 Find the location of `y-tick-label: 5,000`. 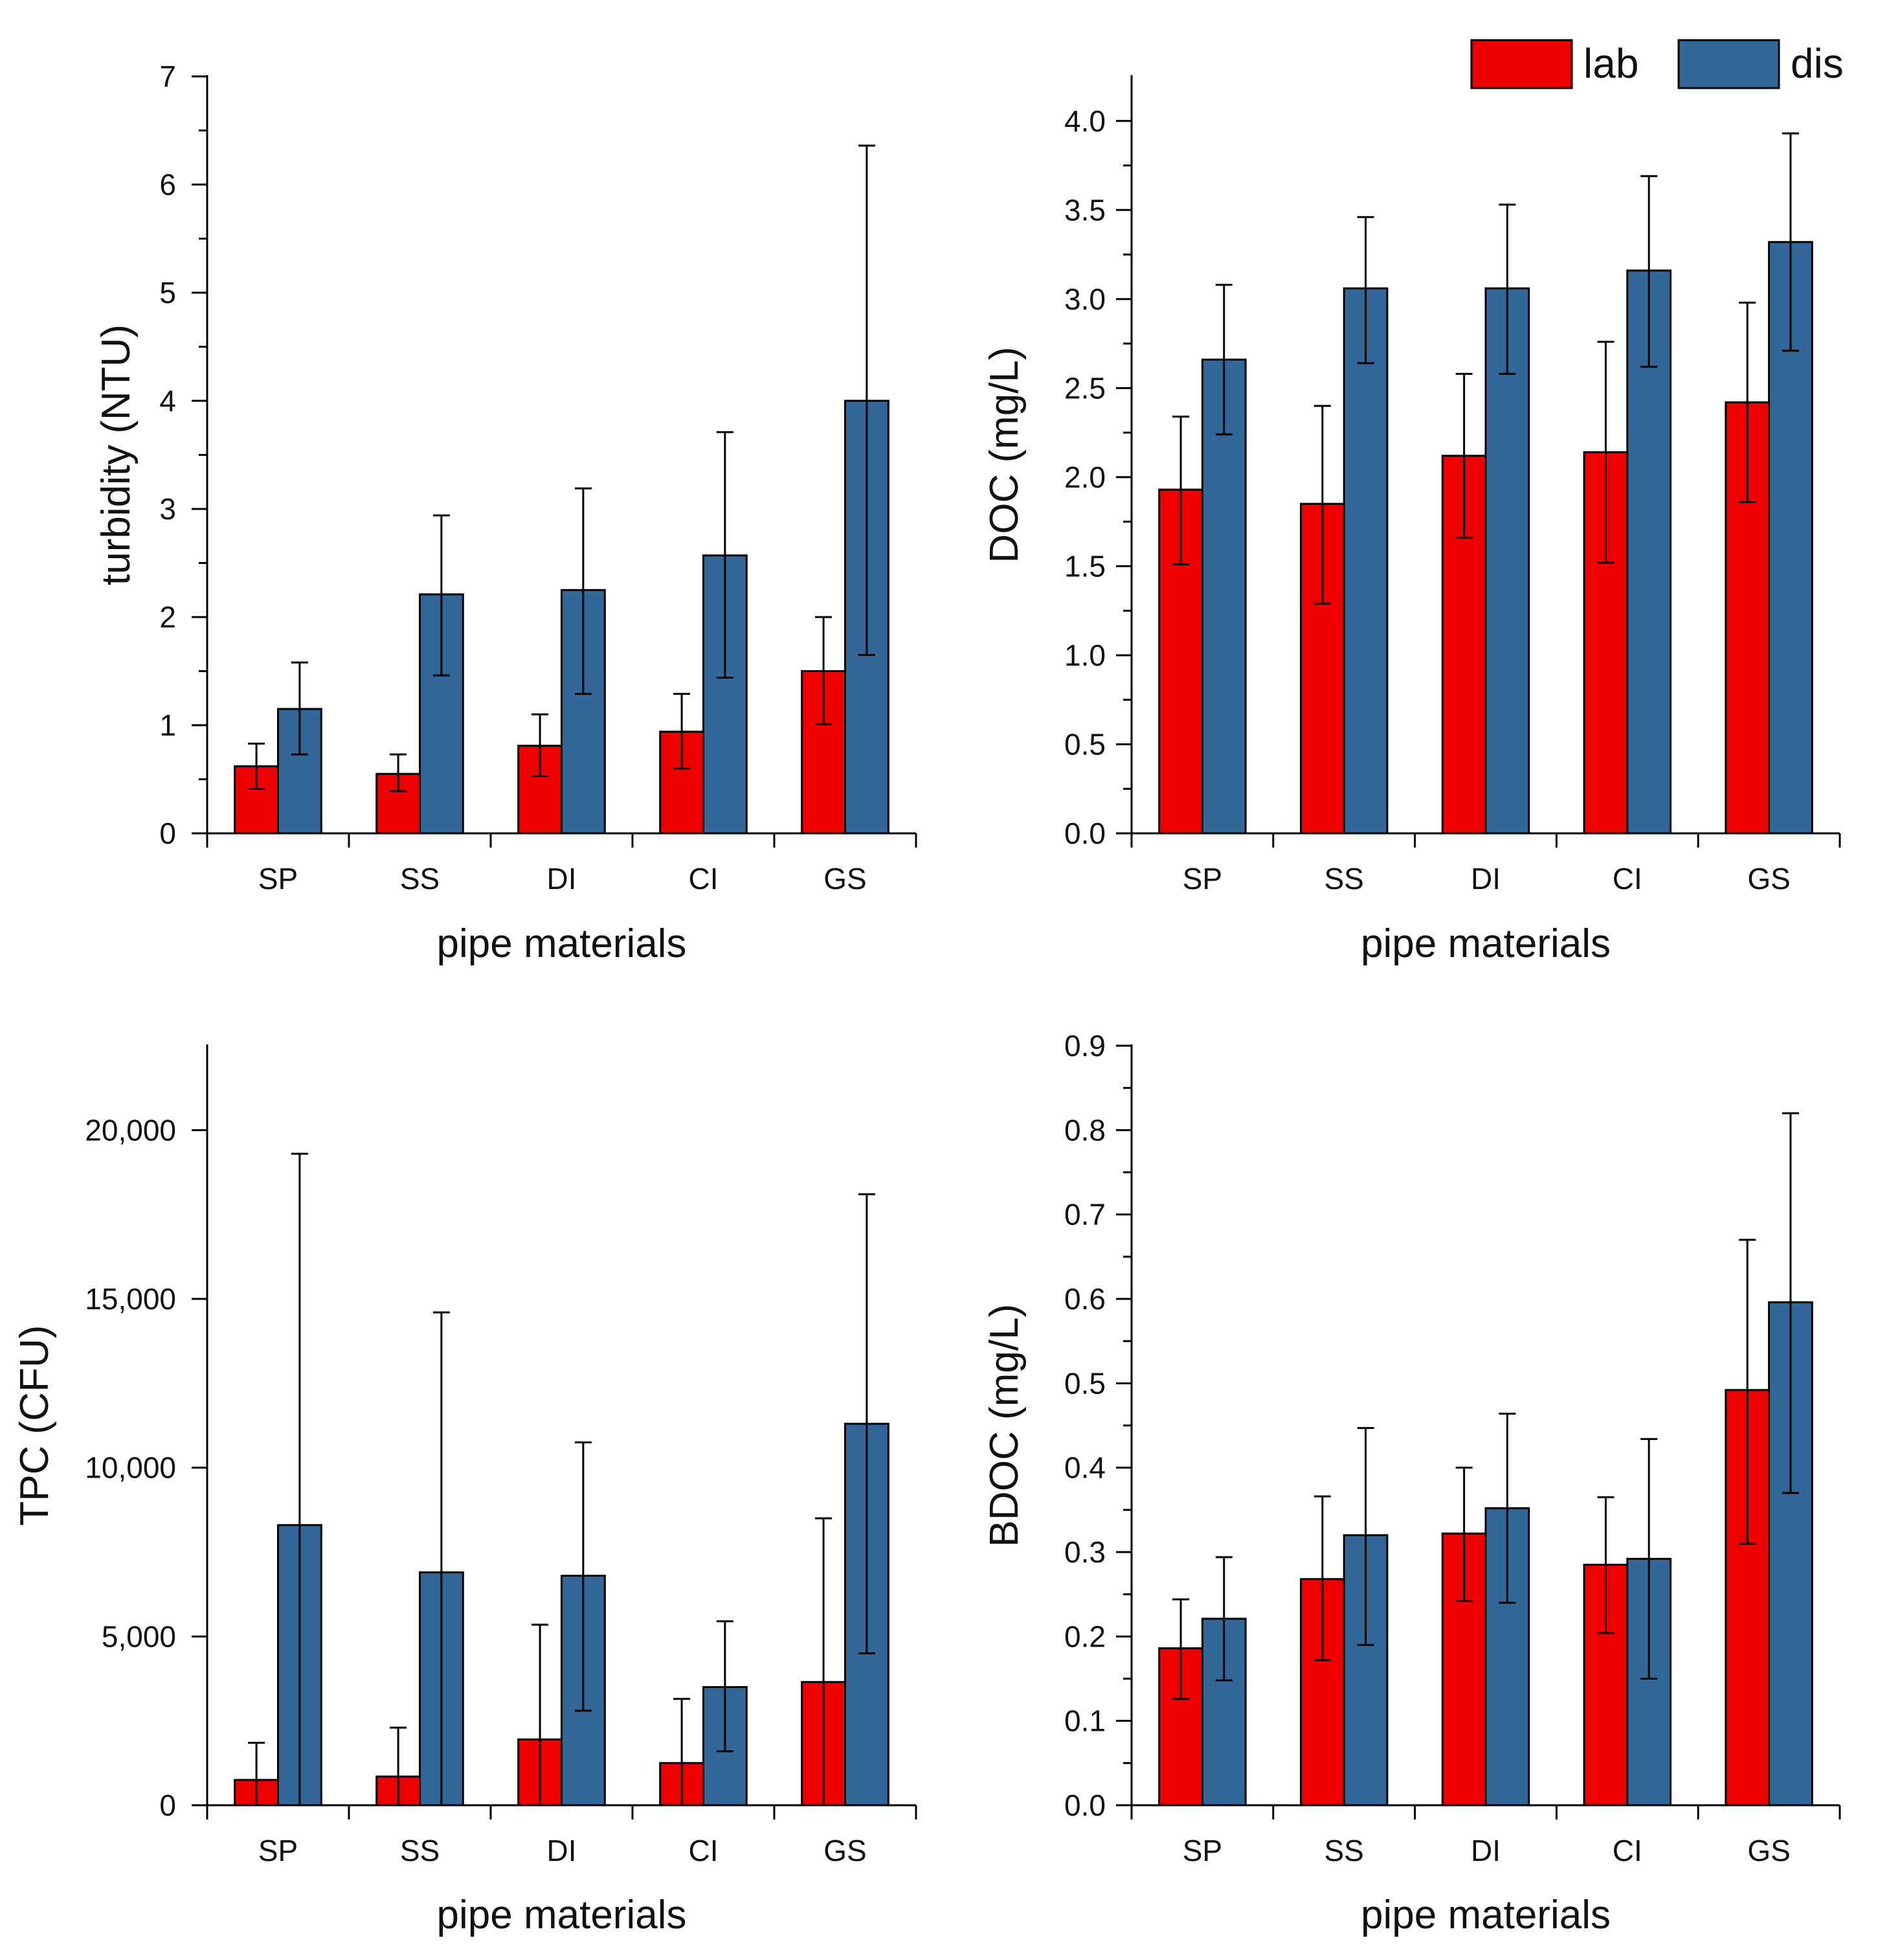

y-tick-label: 5,000 is located at coordinates (139, 1636).